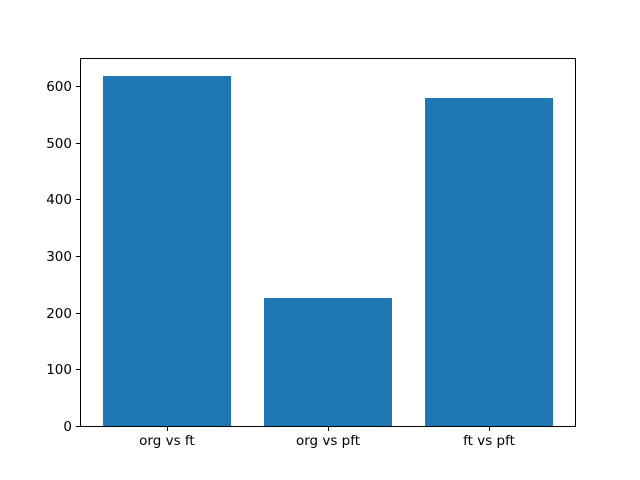 Image resolution: width=640 pixels, height=480 pixels. What do you see at coordinates (328, 441) in the screenshot?
I see `x-tick-label: org vs pft` at bounding box center [328, 441].